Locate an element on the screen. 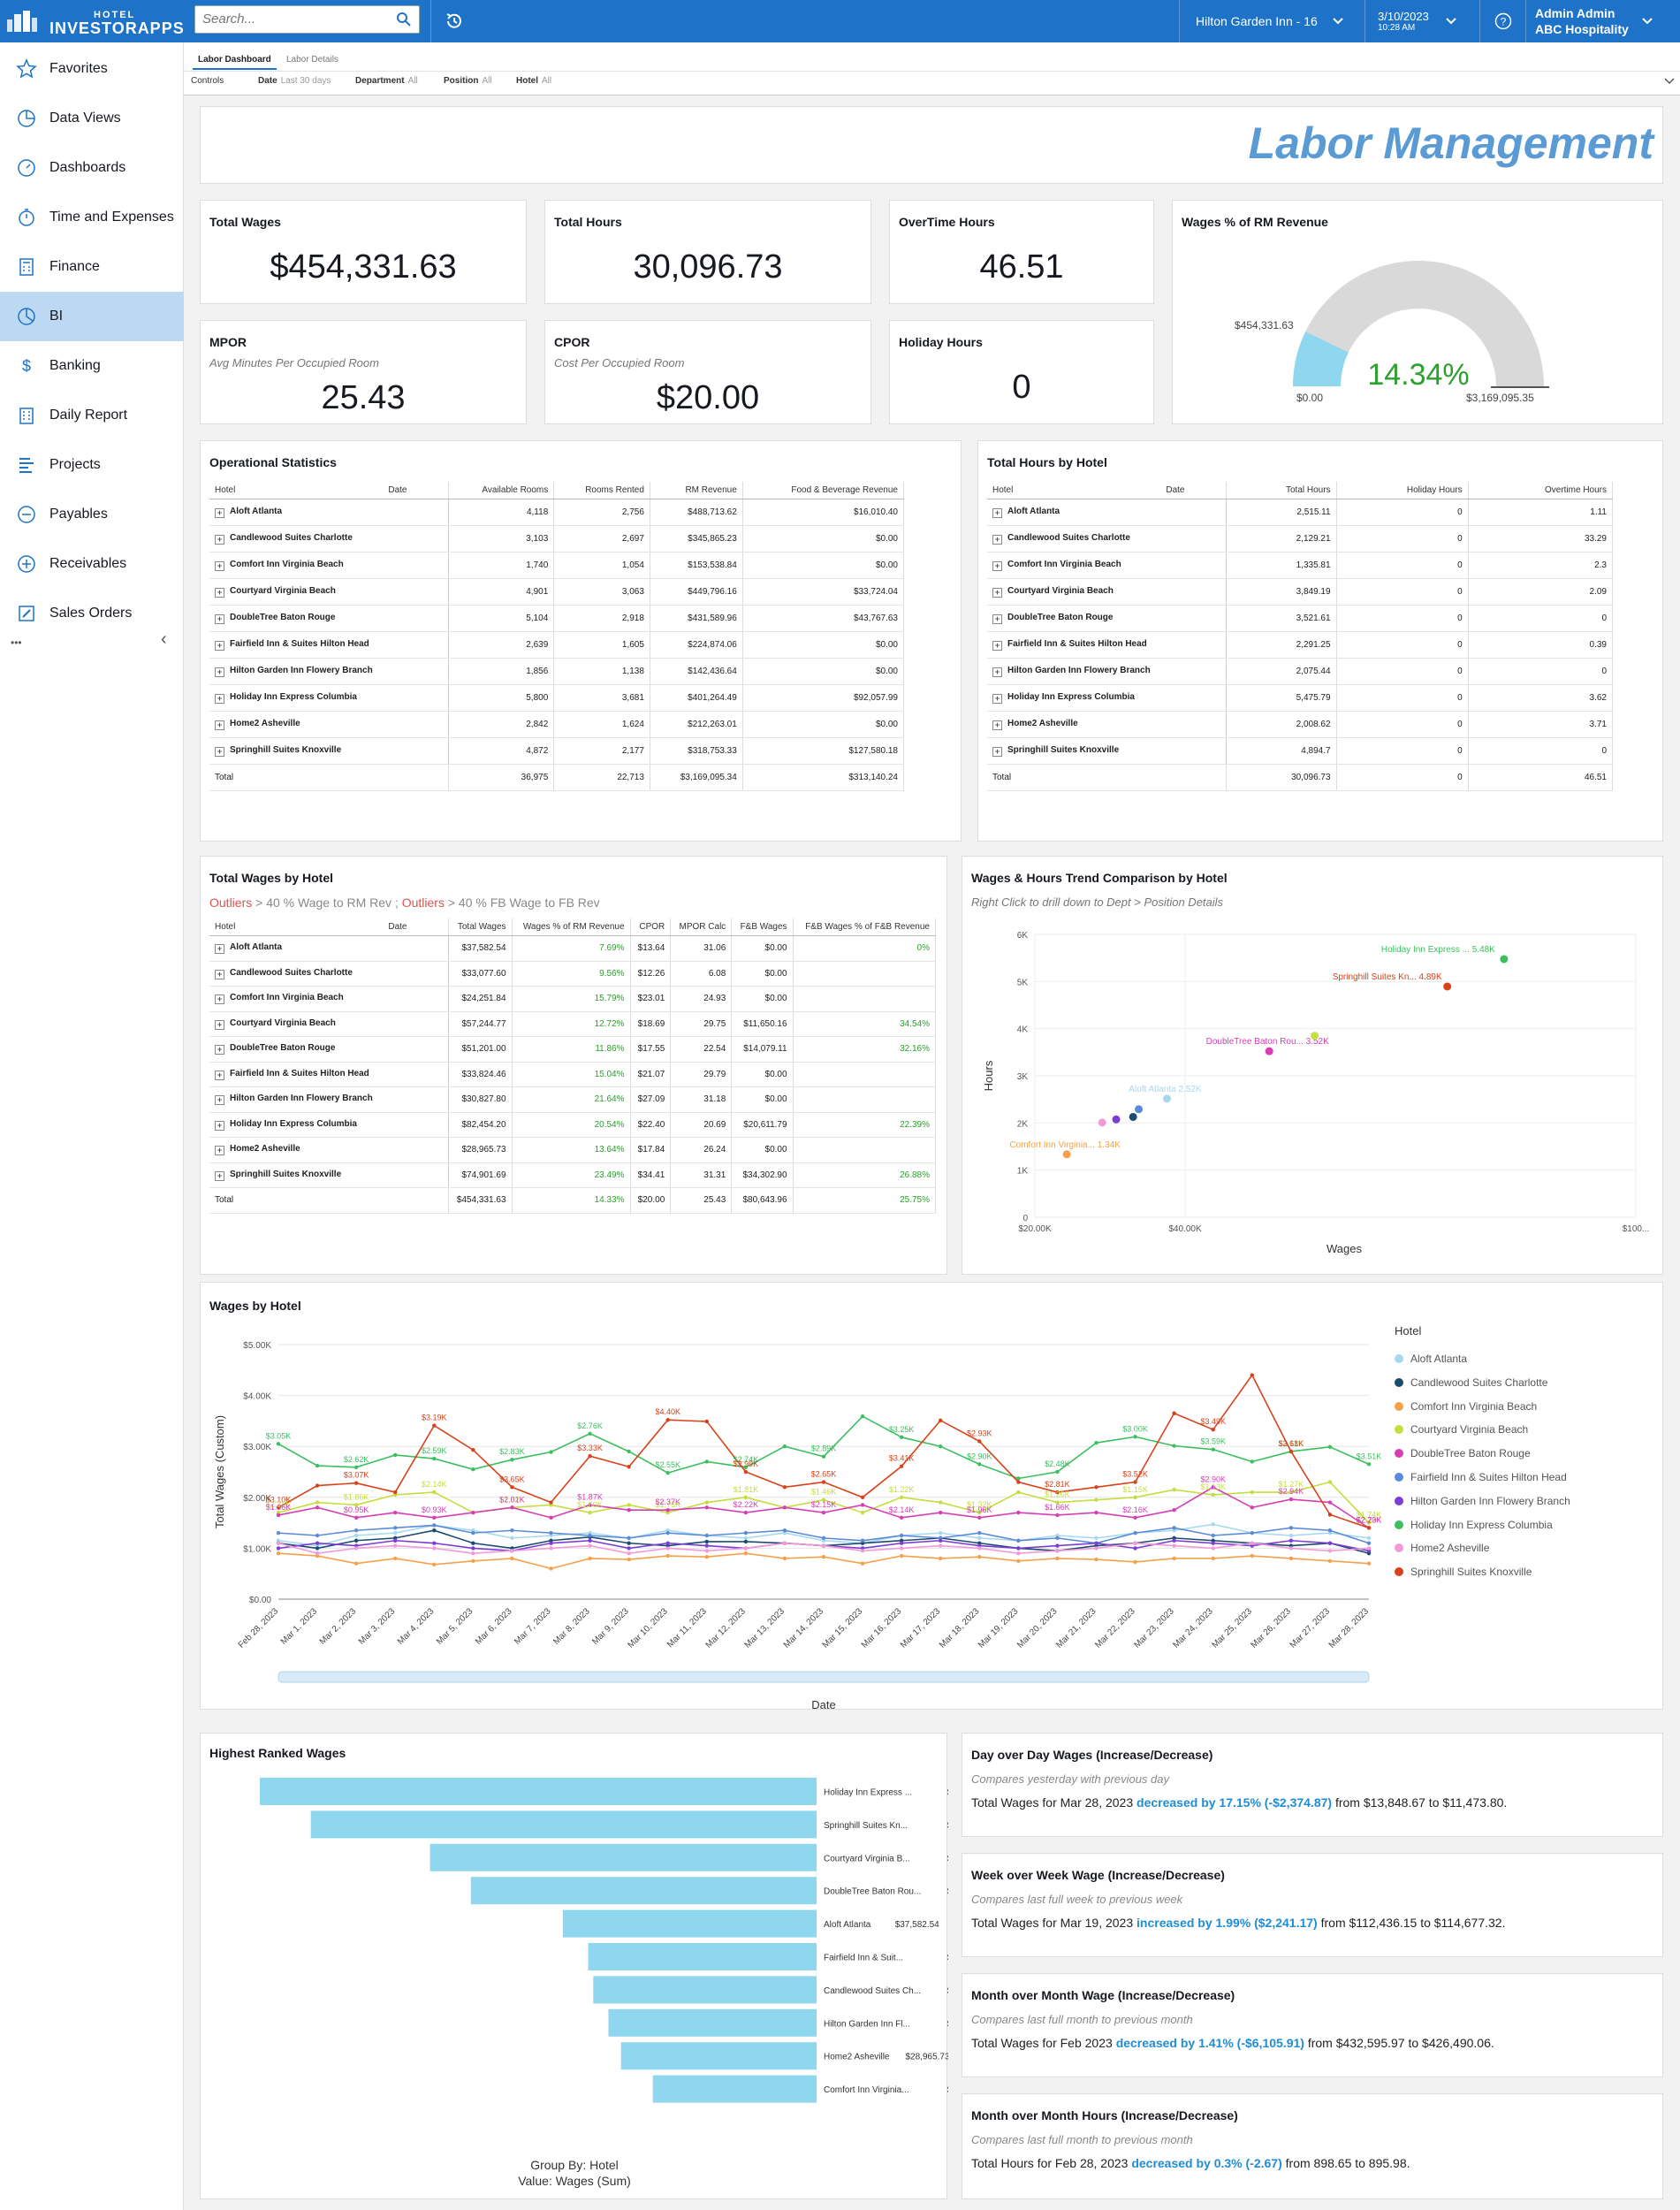 The width and height of the screenshot is (1680, 2210). column-header: Overtime Hours is located at coordinates (1541, 491).